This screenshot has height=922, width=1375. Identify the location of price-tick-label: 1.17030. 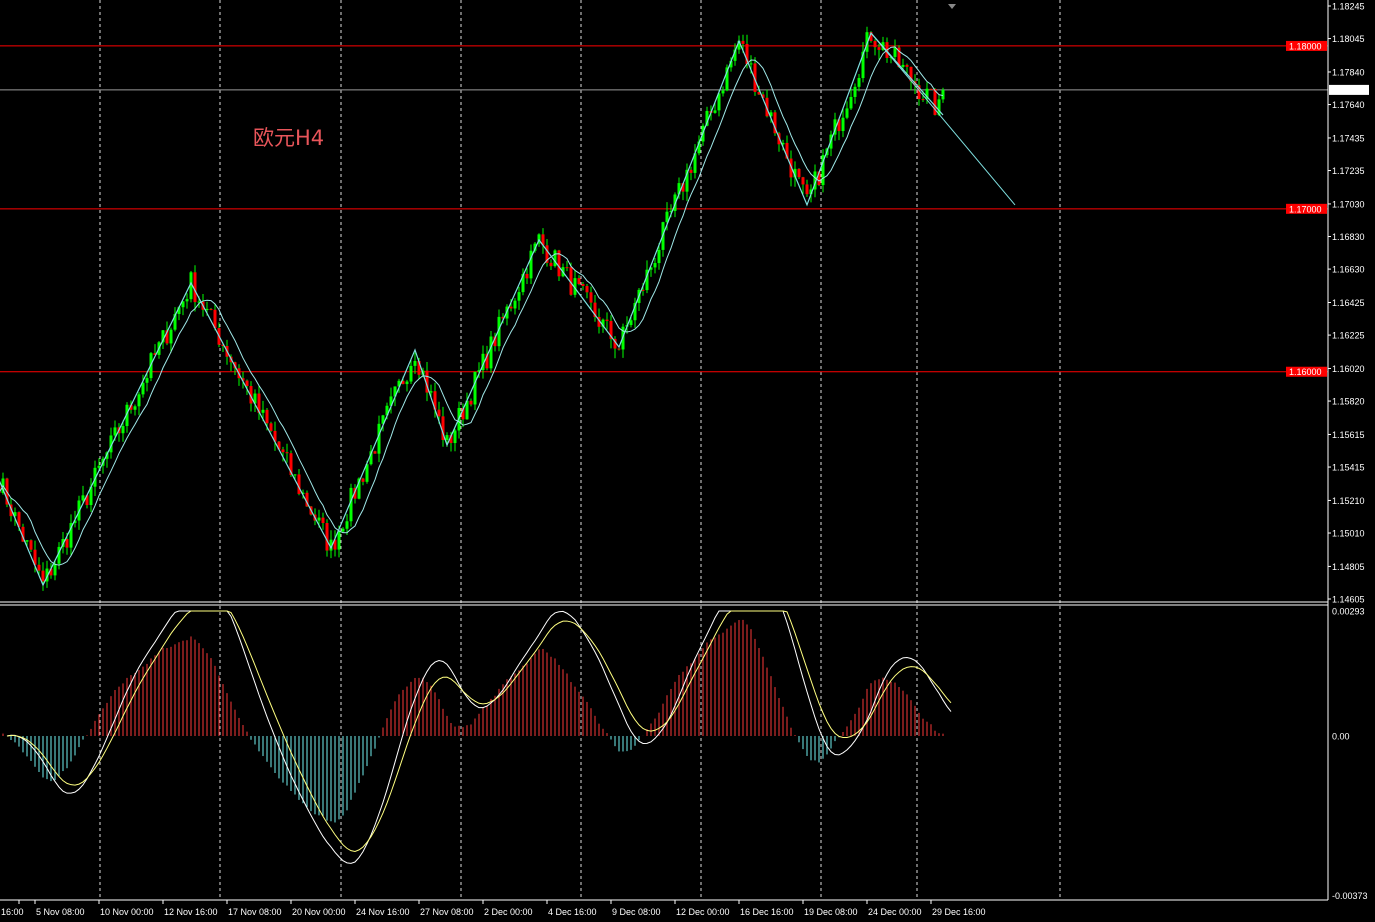
(1348, 204).